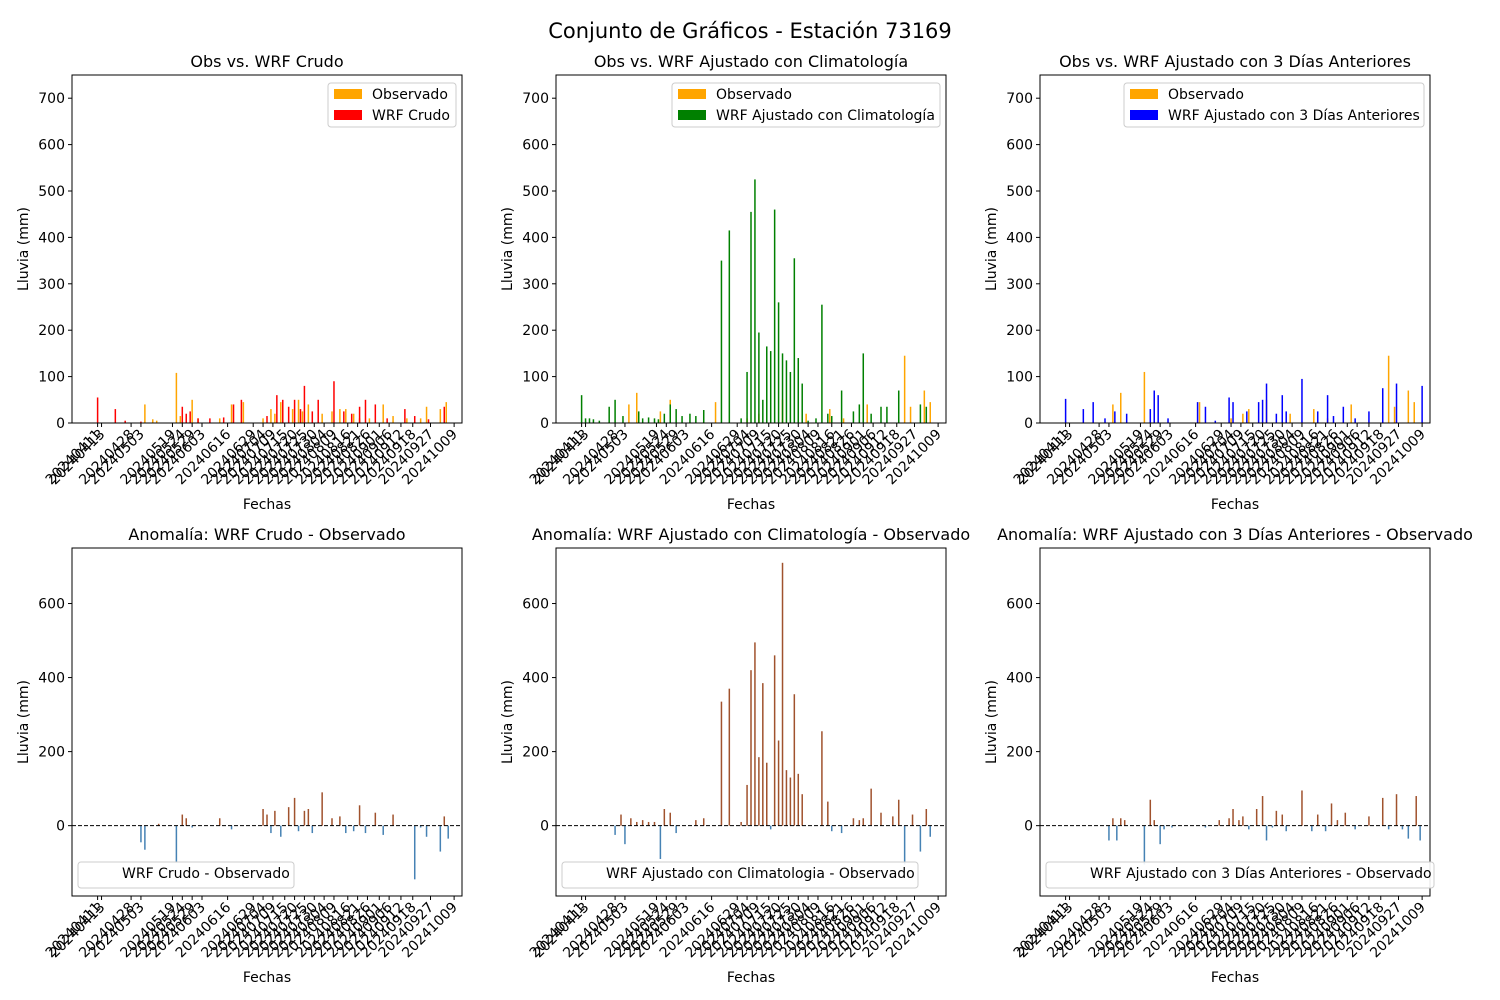 This screenshot has height=1000, width=1500. Describe the element at coordinates (750, 31) in the screenshot. I see `figure-suptitle: Conjunto de Gráficos - Estación 73169` at that location.